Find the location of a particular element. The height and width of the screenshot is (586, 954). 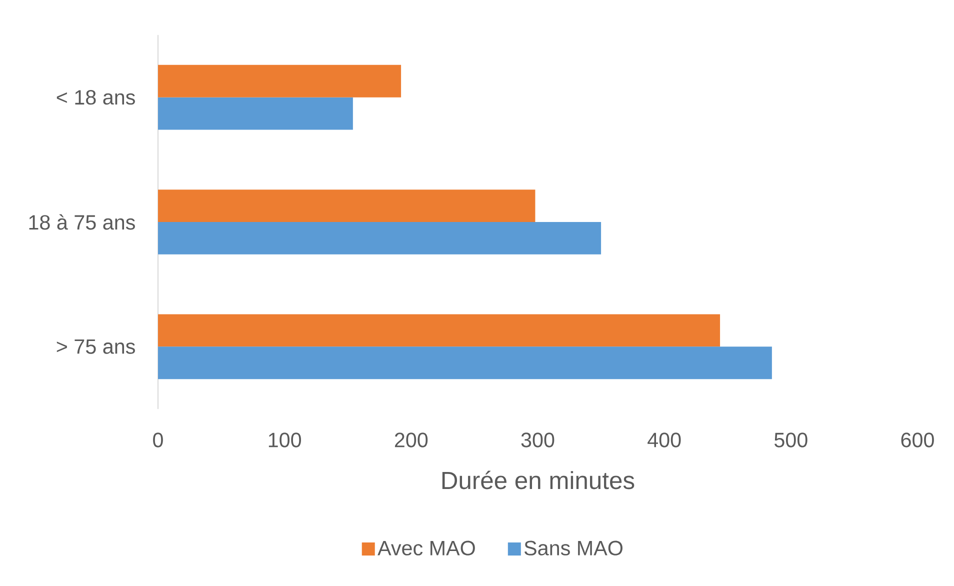

legend-label: Sans MAO is located at coordinates (573, 548).